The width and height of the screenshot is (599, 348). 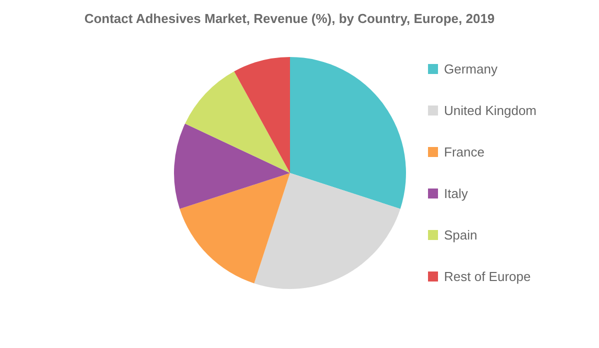 I want to click on legend-label: Italy, so click(x=456, y=193).